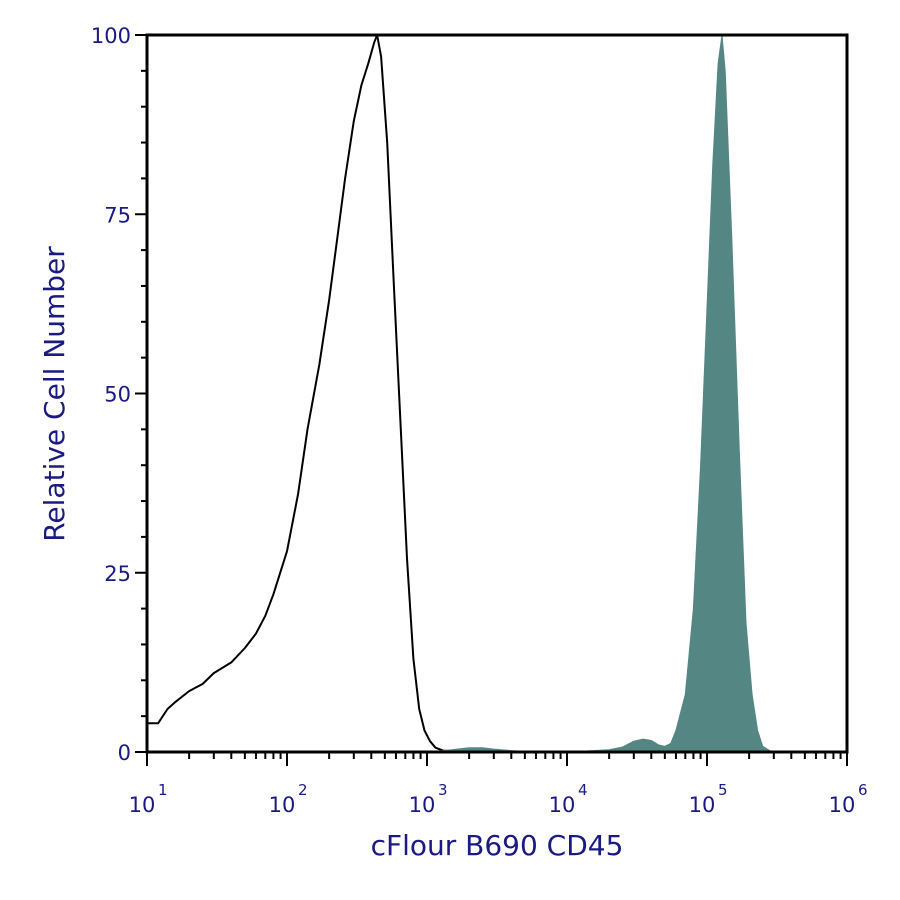 This screenshot has height=900, width=900. Describe the element at coordinates (117, 395) in the screenshot. I see `y-tick-label: 50` at that location.